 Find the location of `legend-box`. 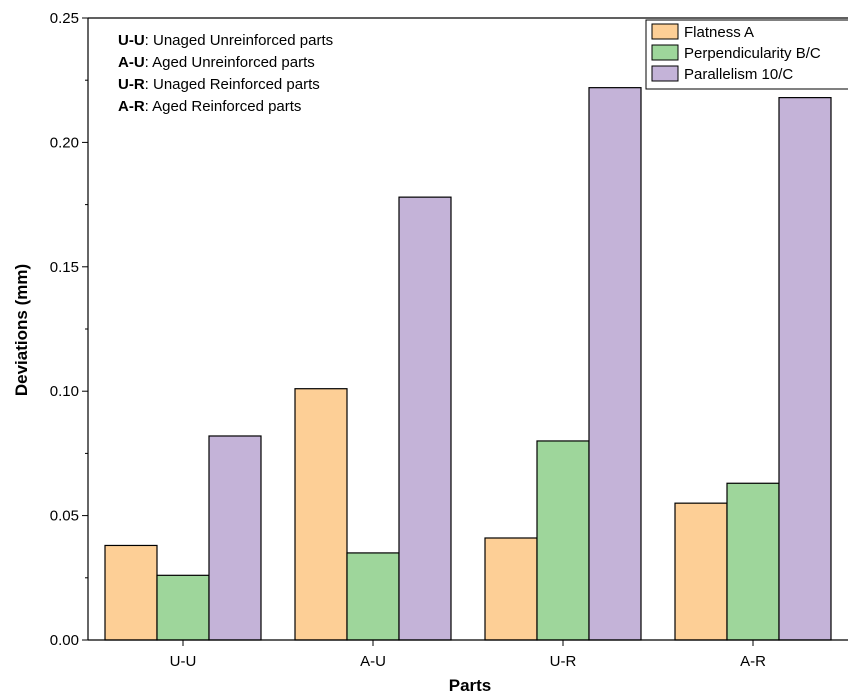

legend-box is located at coordinates (746, 54).